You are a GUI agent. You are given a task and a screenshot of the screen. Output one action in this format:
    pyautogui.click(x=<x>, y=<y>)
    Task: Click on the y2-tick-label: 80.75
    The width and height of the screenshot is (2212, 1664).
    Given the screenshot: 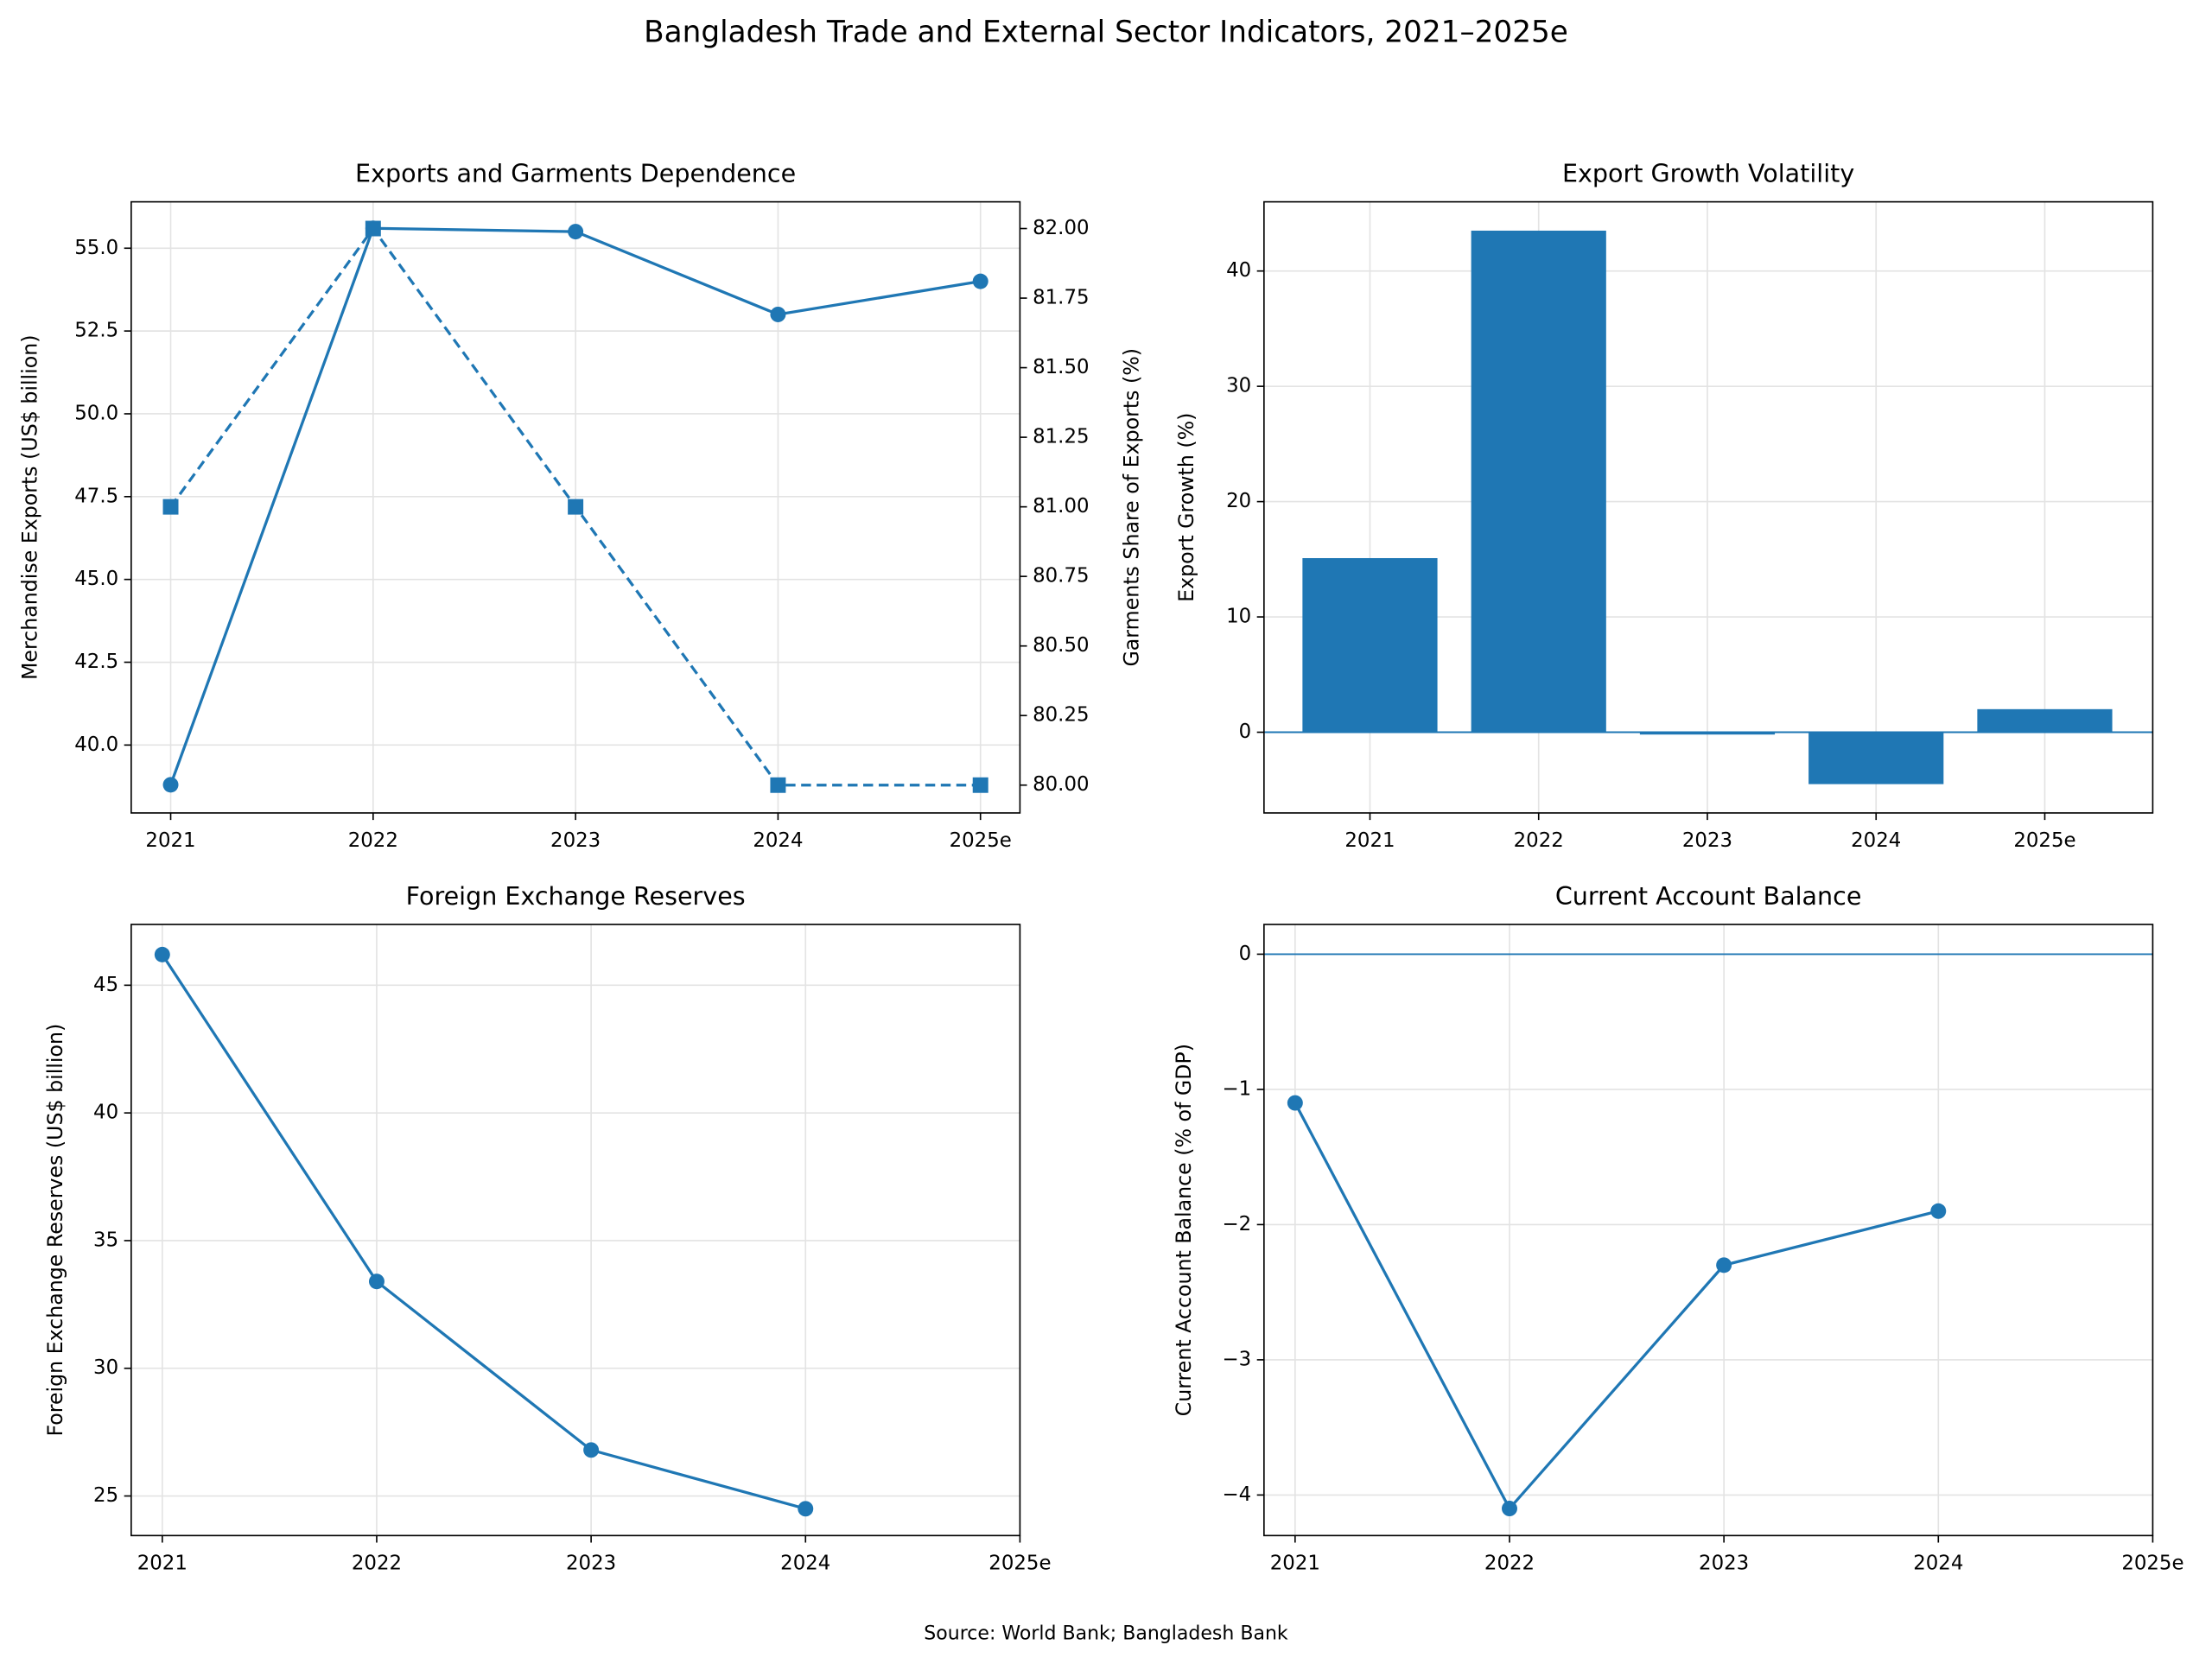 What is the action you would take?
    pyautogui.click(x=1061, y=576)
    